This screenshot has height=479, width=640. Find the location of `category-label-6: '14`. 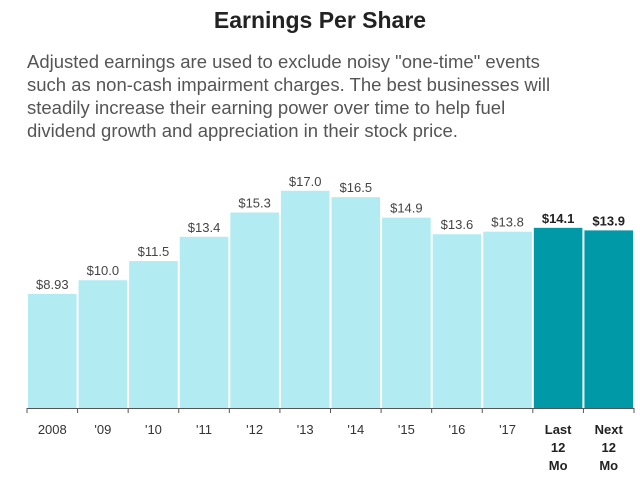

category-label-6: '14 is located at coordinates (355, 429).